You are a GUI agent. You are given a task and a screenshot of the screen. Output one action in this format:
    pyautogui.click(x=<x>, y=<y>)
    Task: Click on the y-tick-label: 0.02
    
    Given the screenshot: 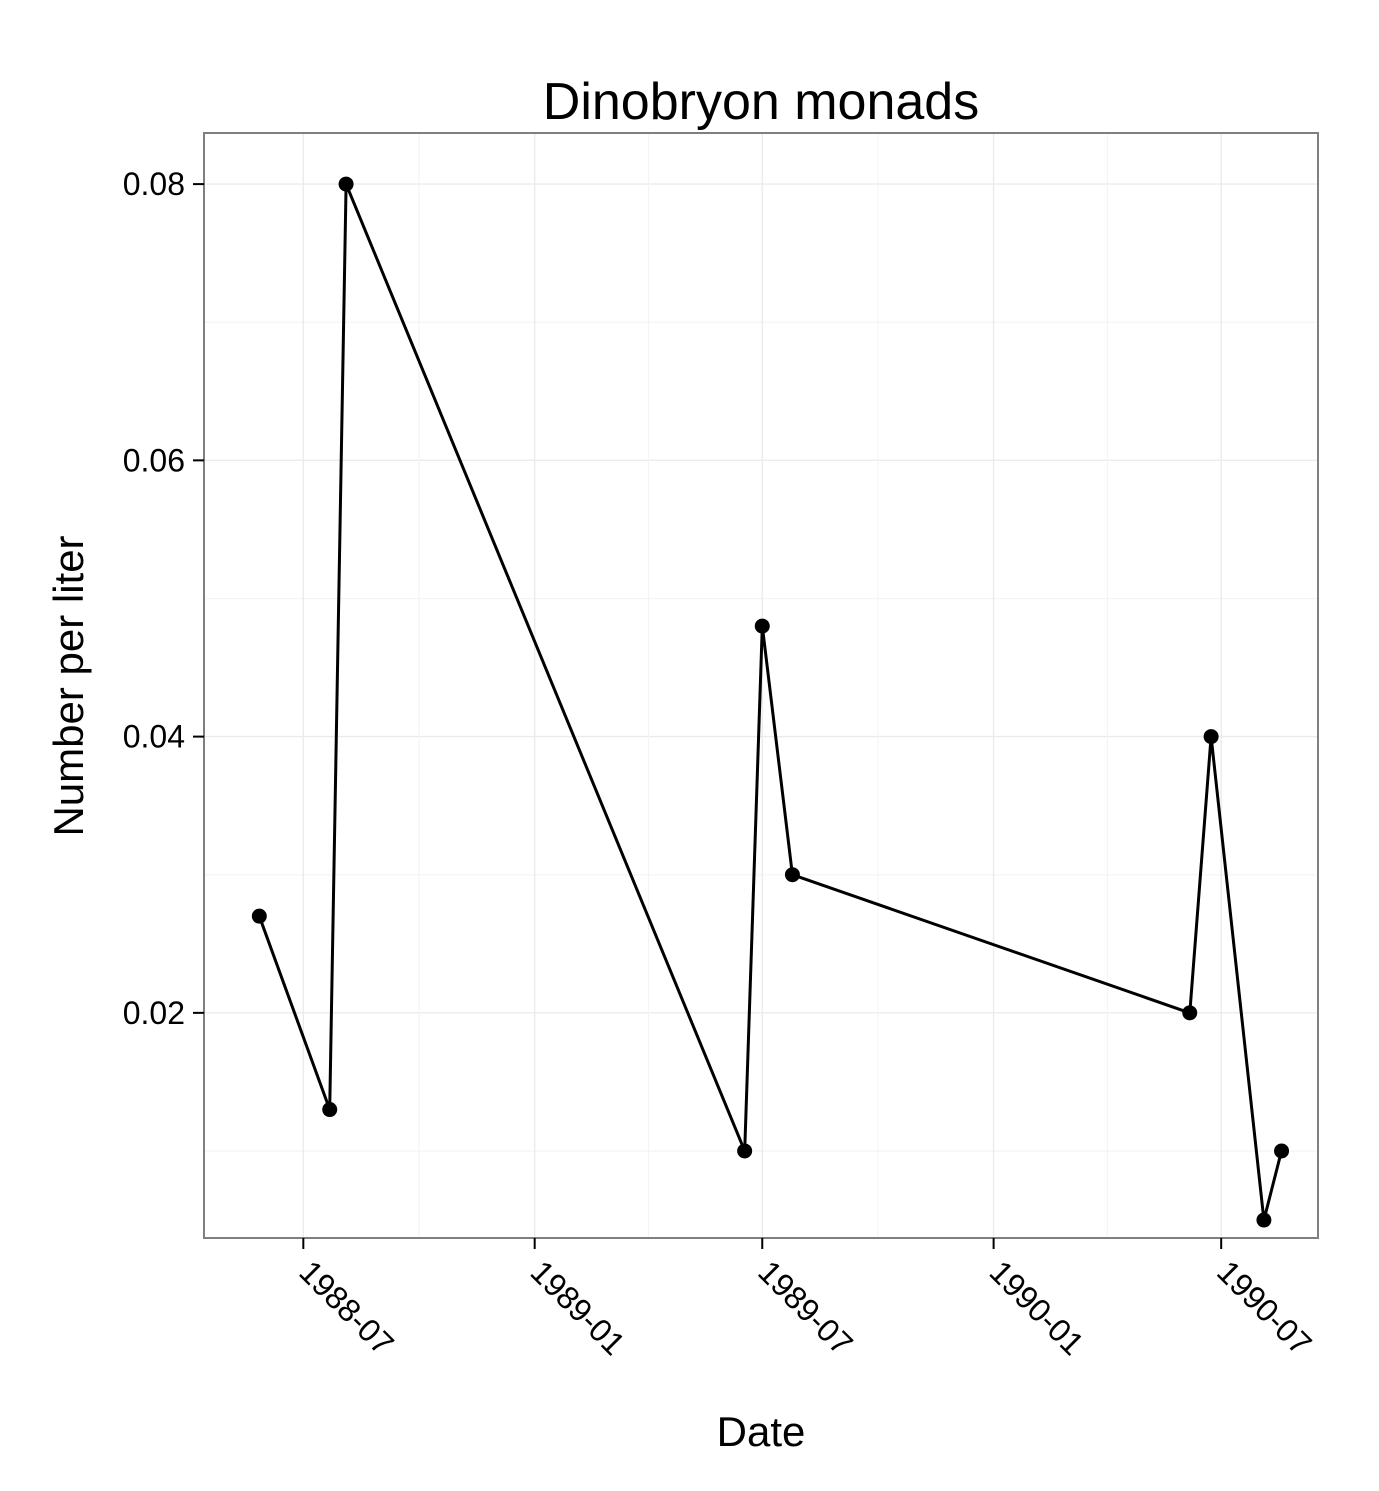 What is the action you would take?
    pyautogui.click(x=154, y=1013)
    